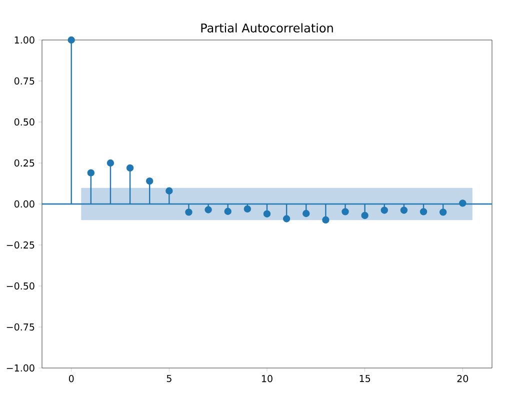  I want to click on x-tick-label: 0, so click(71, 378).